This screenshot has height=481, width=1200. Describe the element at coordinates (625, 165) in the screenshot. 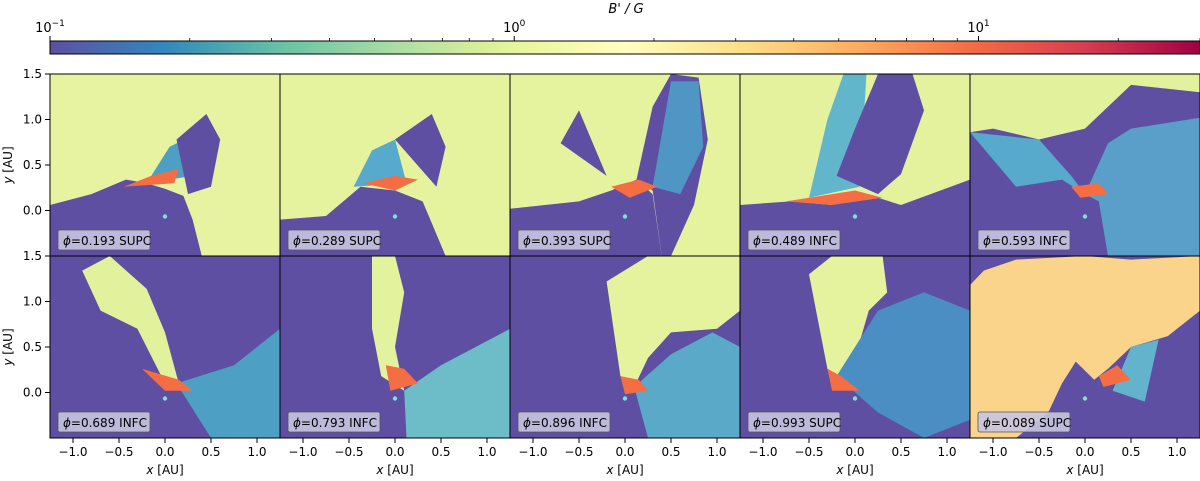

I see `panel: ϕ=0.393 SUPC` at that location.